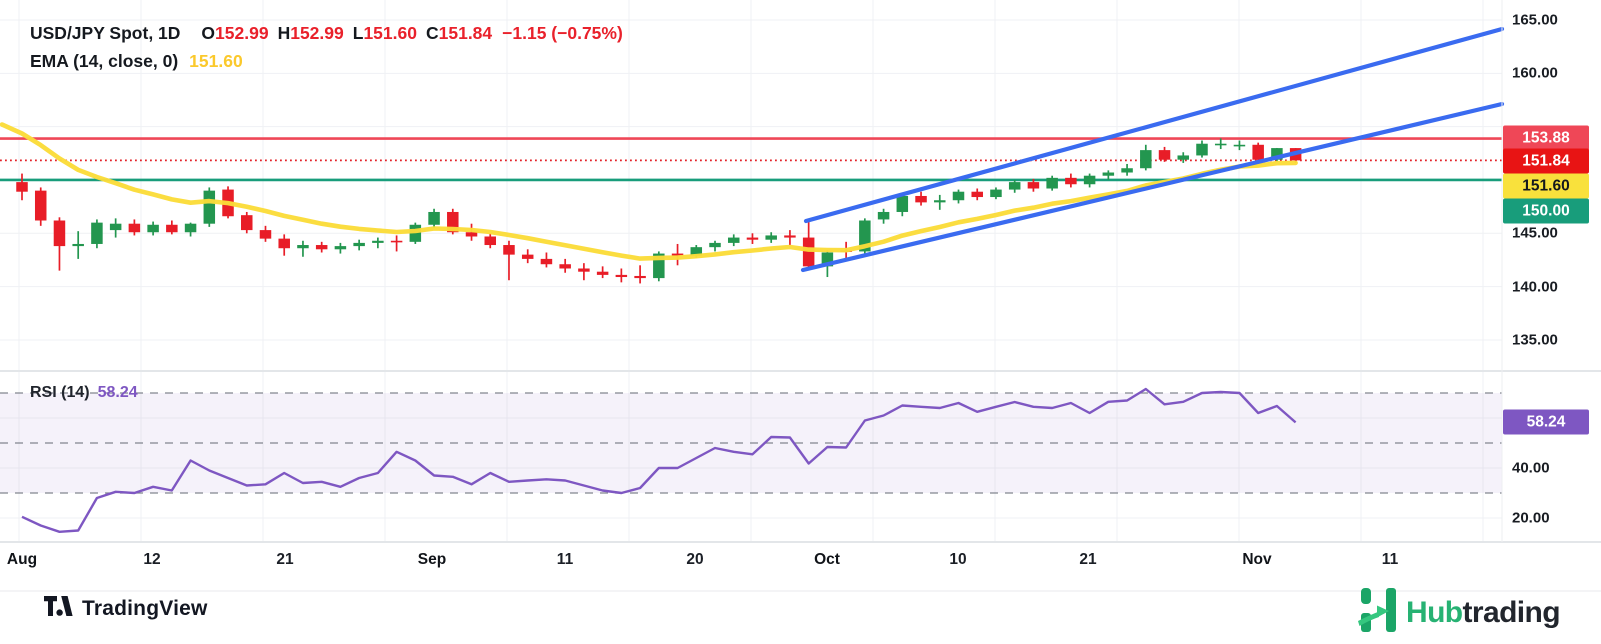 Image resolution: width=1601 pixels, height=644 pixels. Describe the element at coordinates (152, 559) in the screenshot. I see `time-axis-tick-12: 12` at that location.